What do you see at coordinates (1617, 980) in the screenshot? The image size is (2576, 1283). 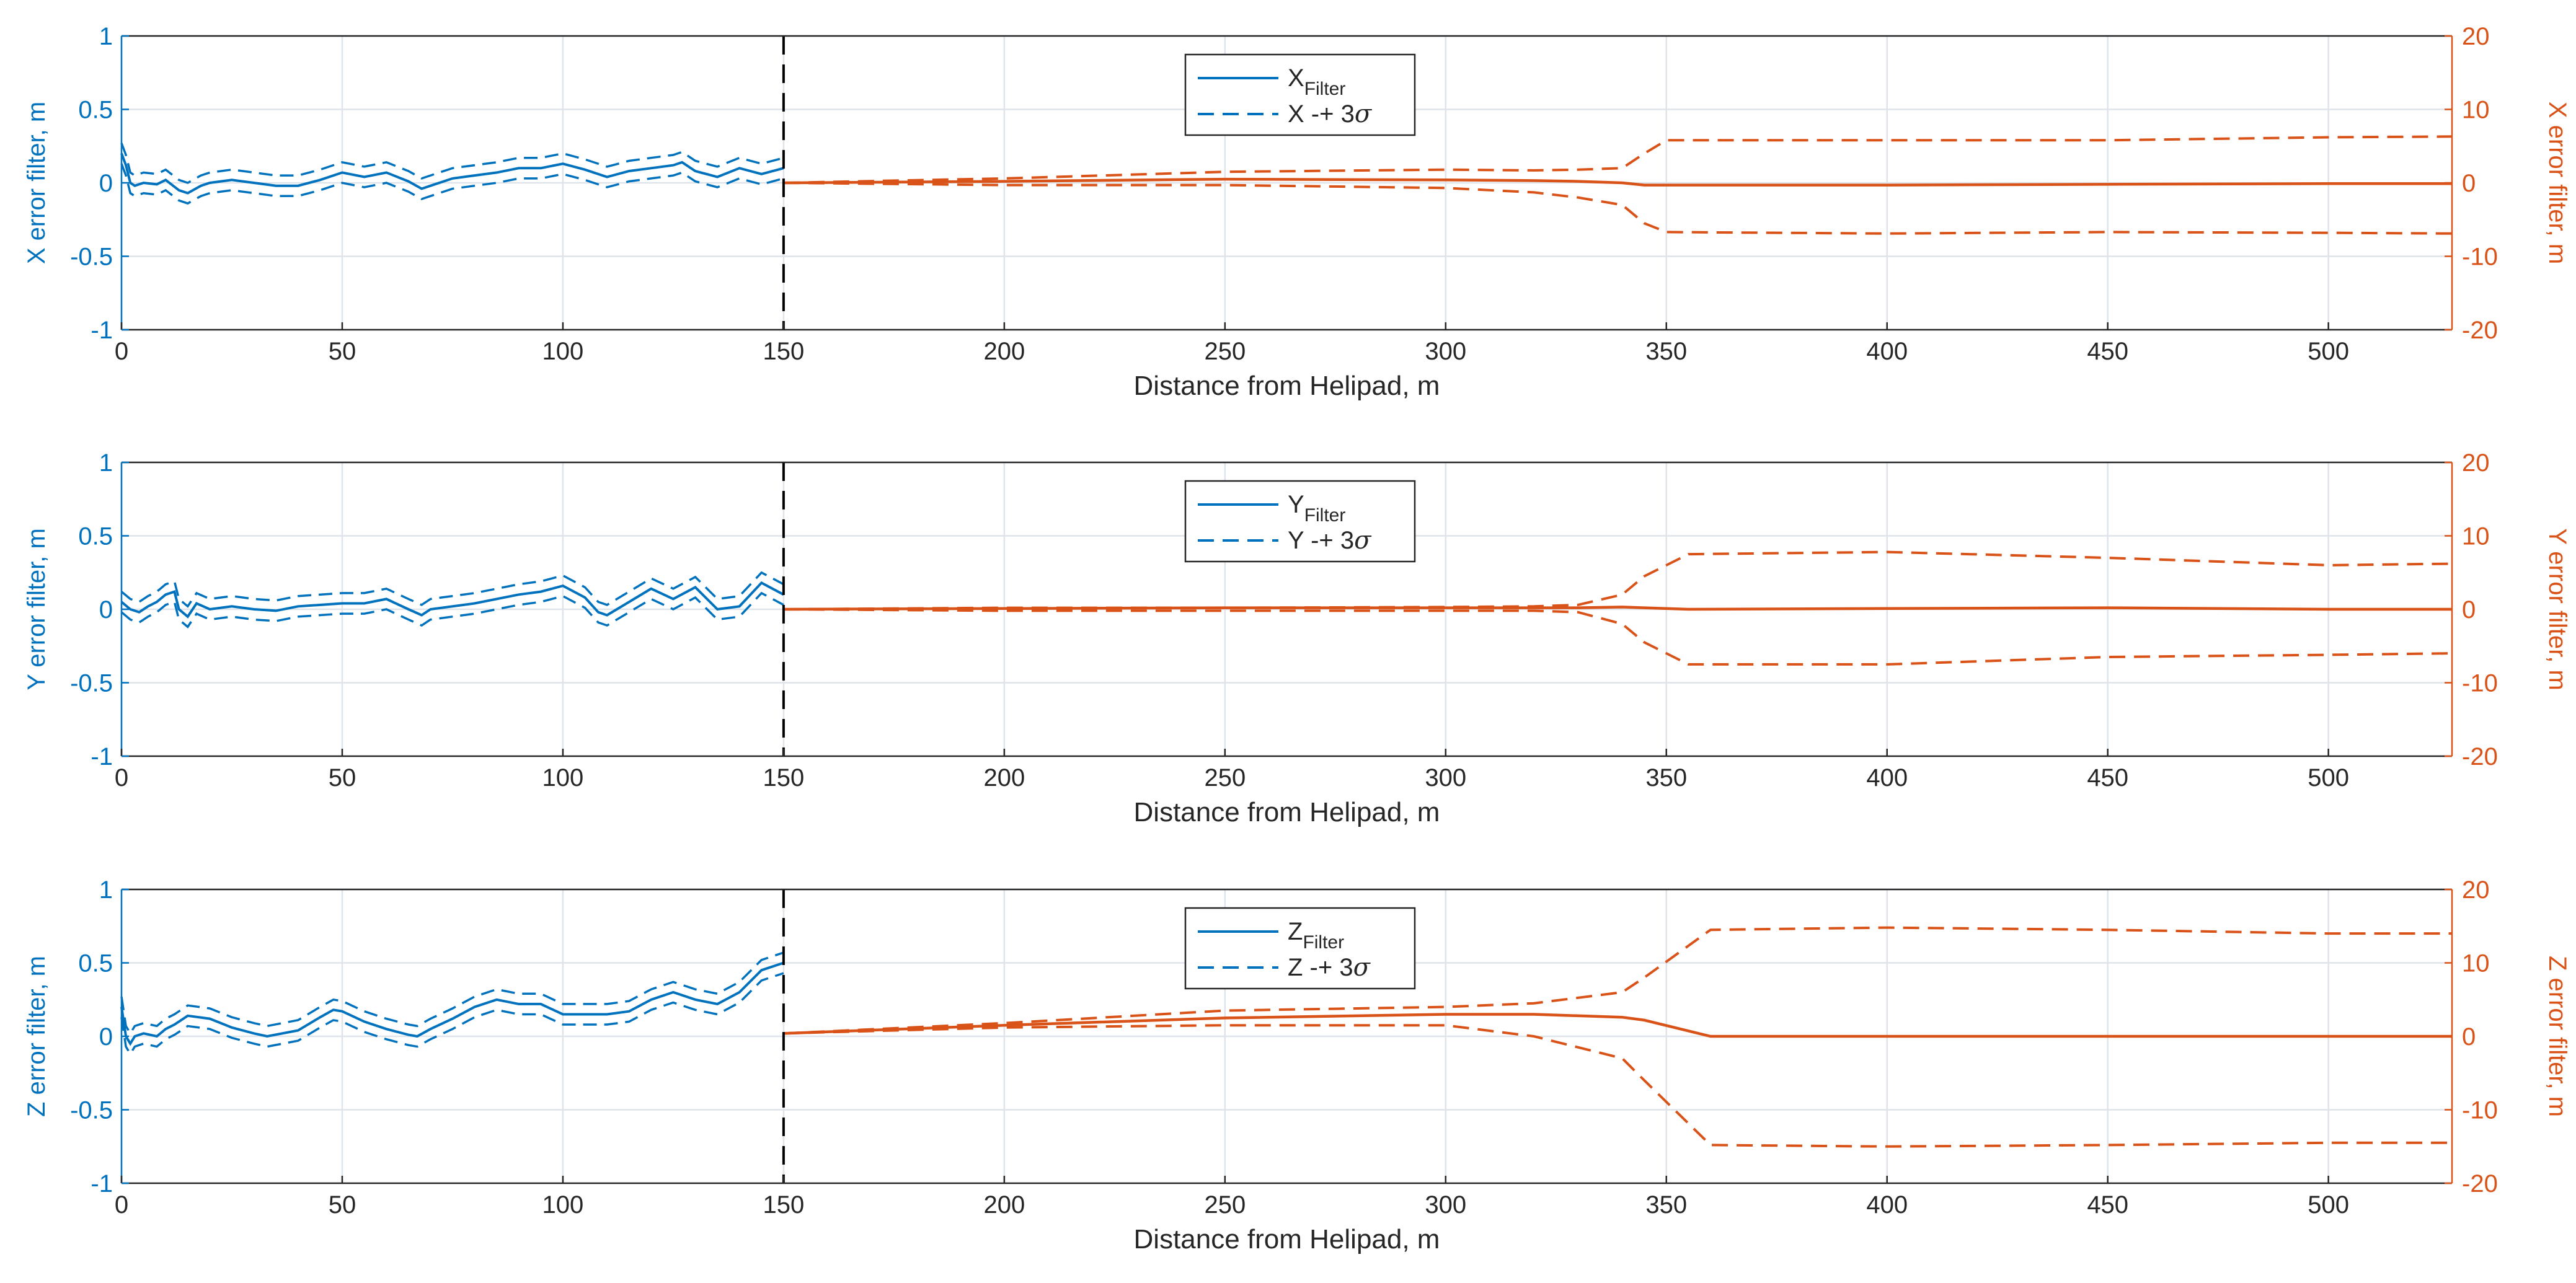 I see `series-right-upper-bound` at bounding box center [1617, 980].